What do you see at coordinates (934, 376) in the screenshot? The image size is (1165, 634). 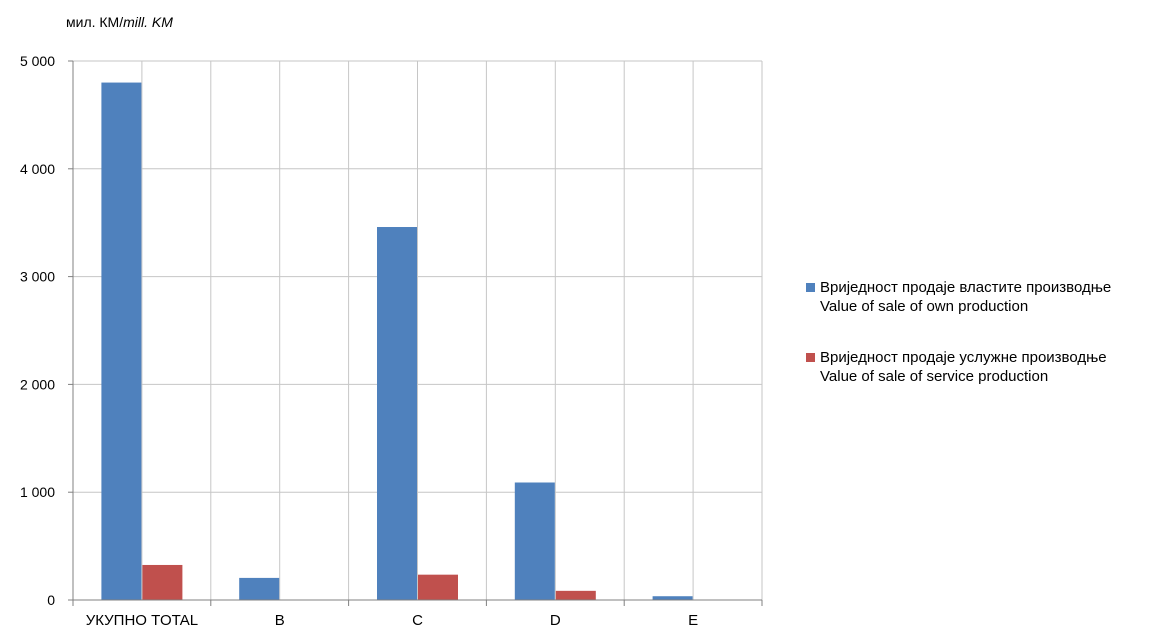 I see `legend-label-service-line2: Value of sale of service production` at bounding box center [934, 376].